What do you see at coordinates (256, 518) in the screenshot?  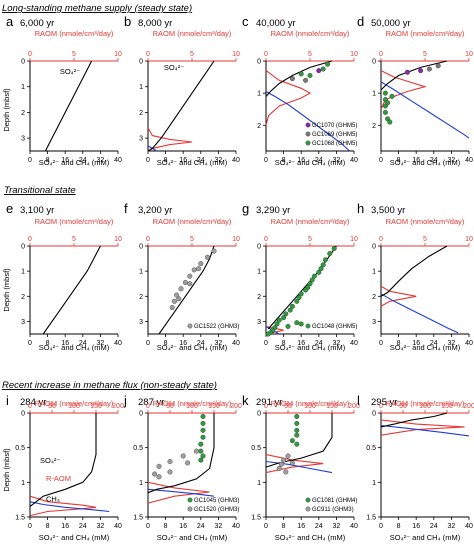 I see `depth-tick-label: 1.5` at bounding box center [256, 518].